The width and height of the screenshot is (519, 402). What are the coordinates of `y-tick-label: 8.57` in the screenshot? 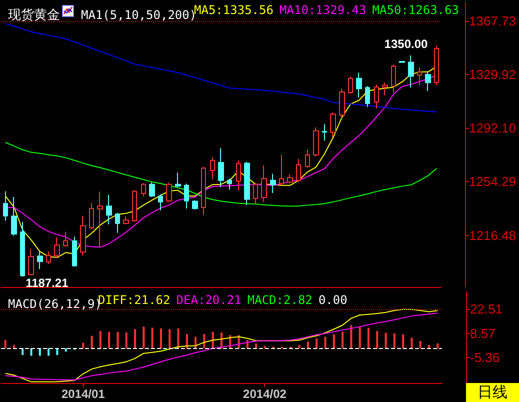 It's located at (483, 333).